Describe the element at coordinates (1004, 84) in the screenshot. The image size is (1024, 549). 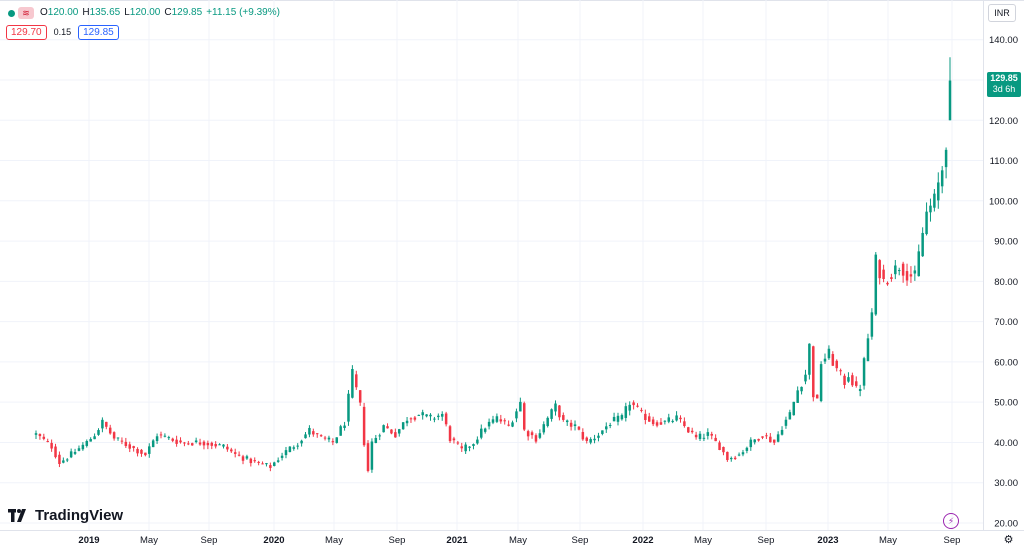
I see `last-price-badge: 129.85 3d 6h` at that location.